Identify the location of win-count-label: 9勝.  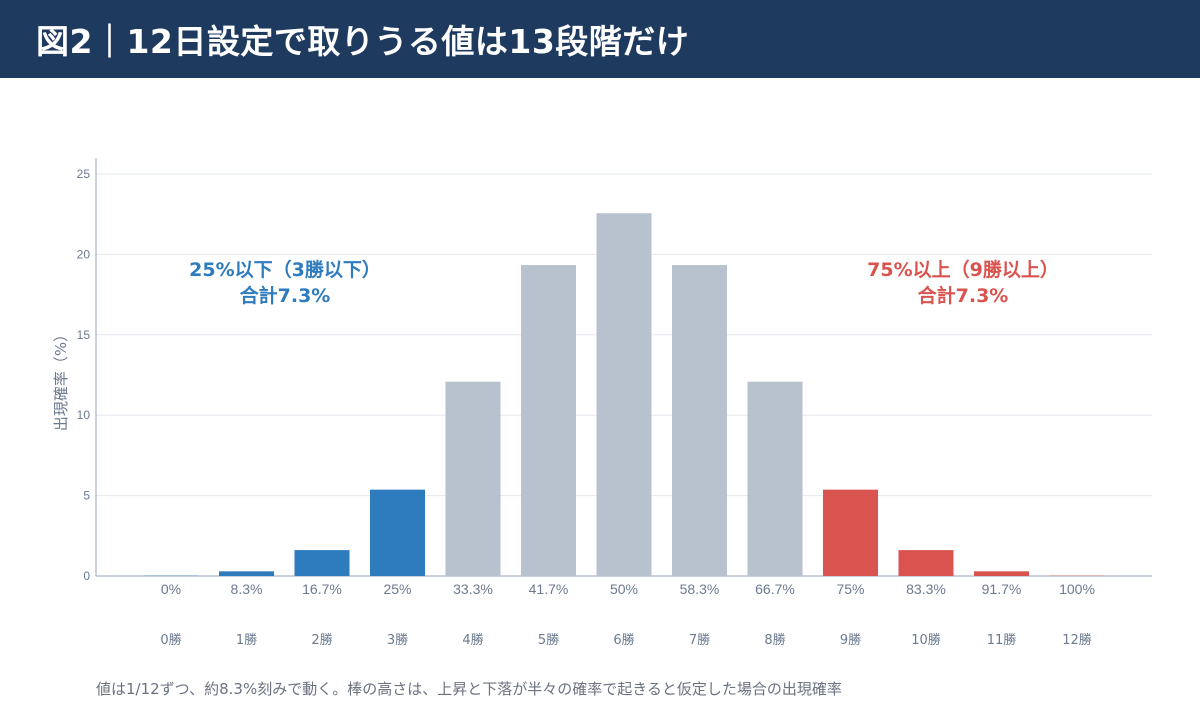
(850, 640).